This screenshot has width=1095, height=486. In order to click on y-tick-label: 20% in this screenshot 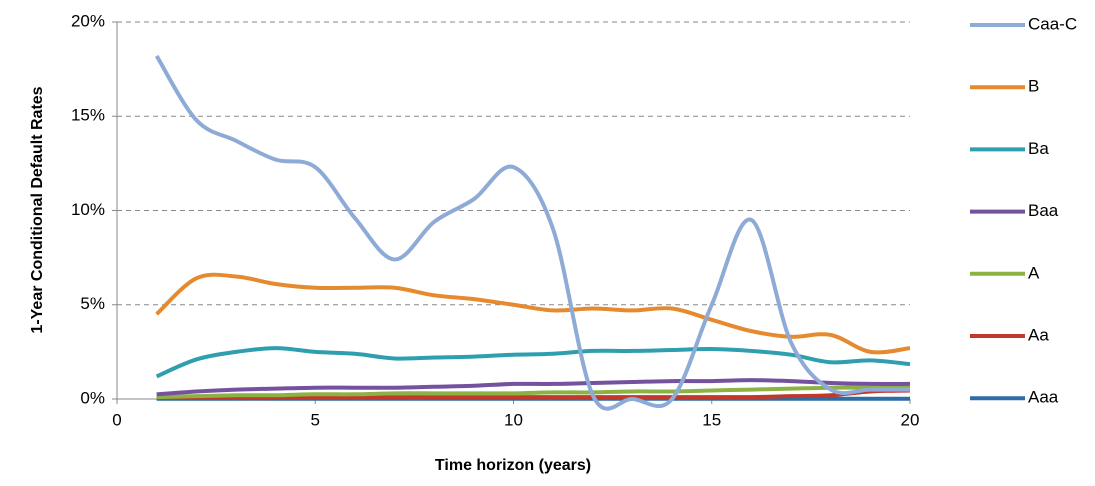, I will do `click(88, 20)`.